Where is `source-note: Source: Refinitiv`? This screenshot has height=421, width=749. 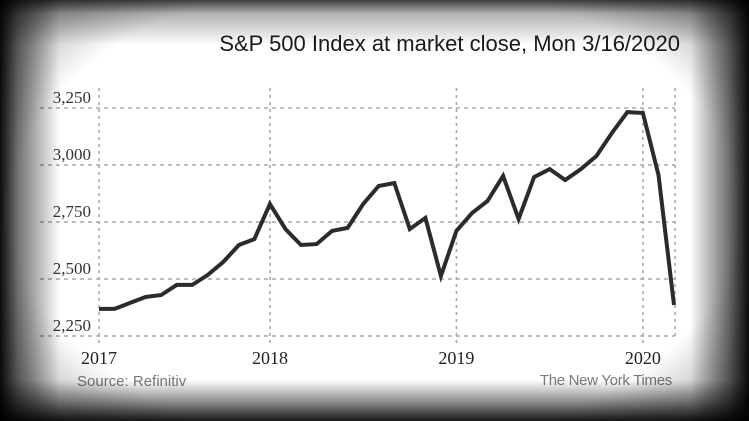
source-note: Source: Refinitiv is located at coordinates (132, 381).